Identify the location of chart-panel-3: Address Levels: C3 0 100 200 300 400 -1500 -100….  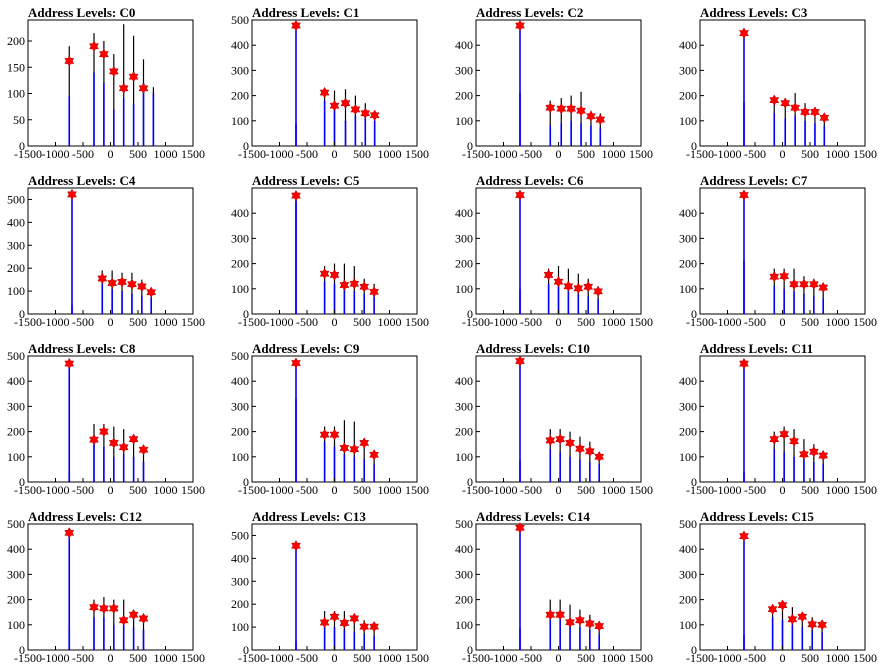
(784, 84).